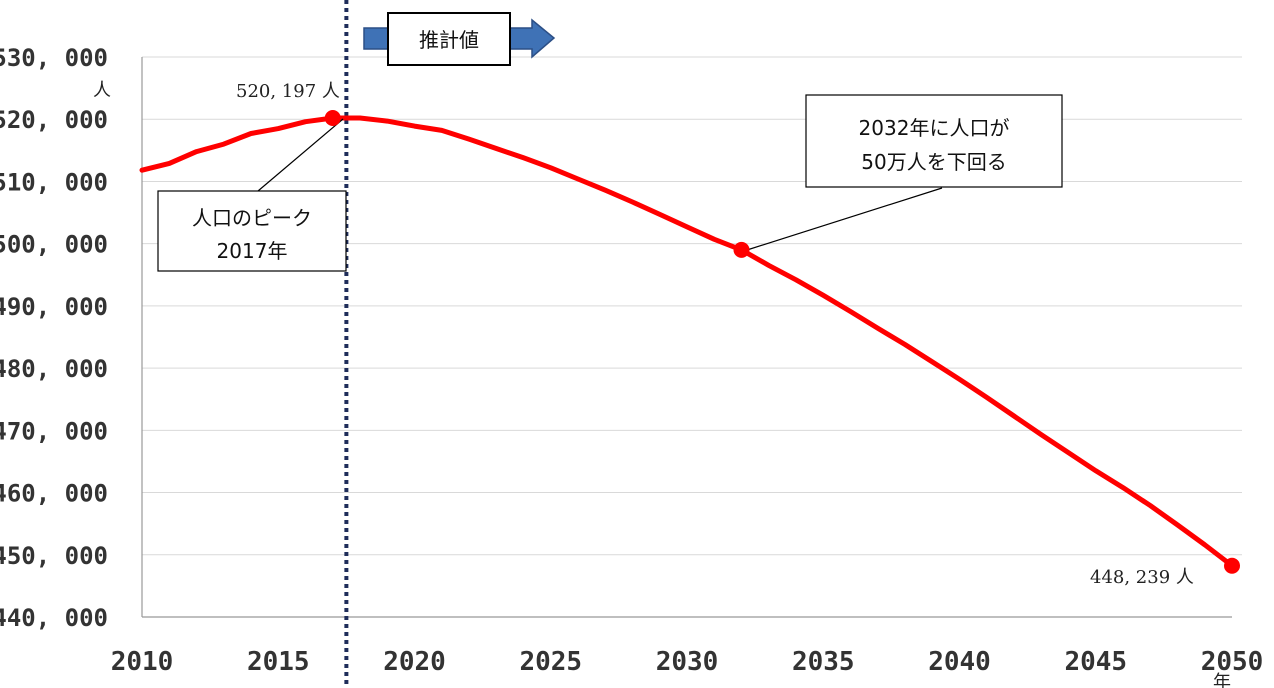 Image resolution: width=1274 pixels, height=688 pixels. What do you see at coordinates (1232, 662) in the screenshot?
I see `x-tick-label: 2050` at bounding box center [1232, 662].